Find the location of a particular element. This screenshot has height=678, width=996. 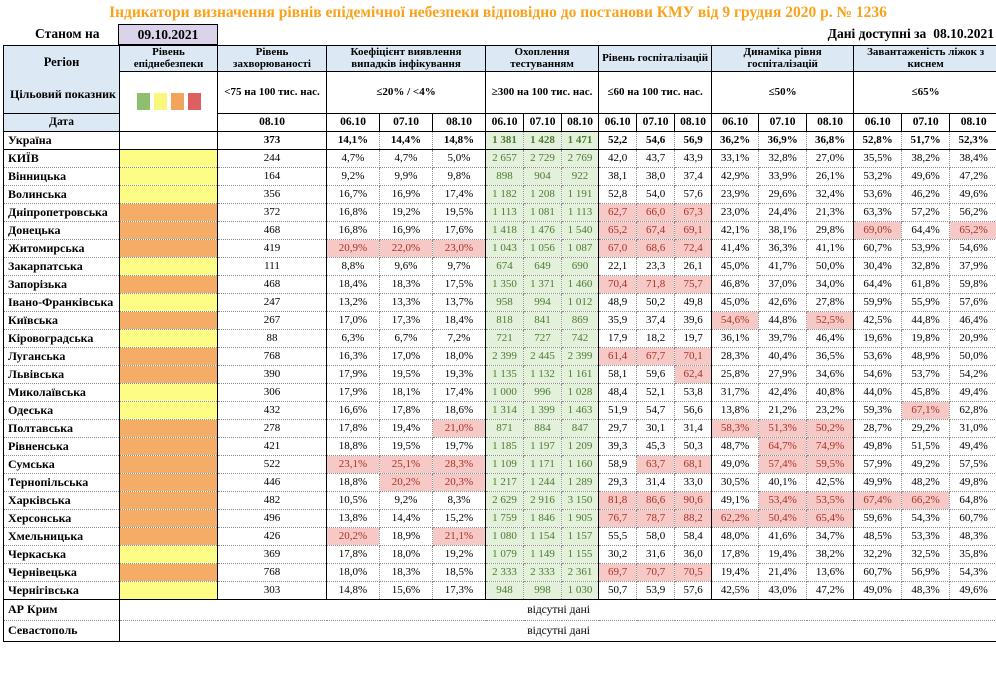

hospitalization-dynamics-cell: 48,7% is located at coordinates (735, 446).